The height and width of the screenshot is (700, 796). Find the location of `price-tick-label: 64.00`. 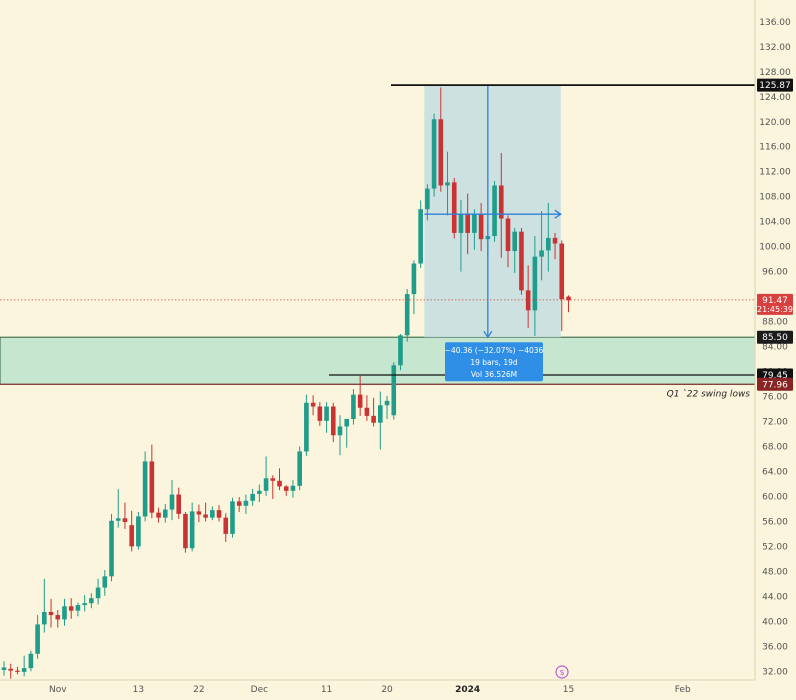

price-tick-label: 64.00 is located at coordinates (775, 472).